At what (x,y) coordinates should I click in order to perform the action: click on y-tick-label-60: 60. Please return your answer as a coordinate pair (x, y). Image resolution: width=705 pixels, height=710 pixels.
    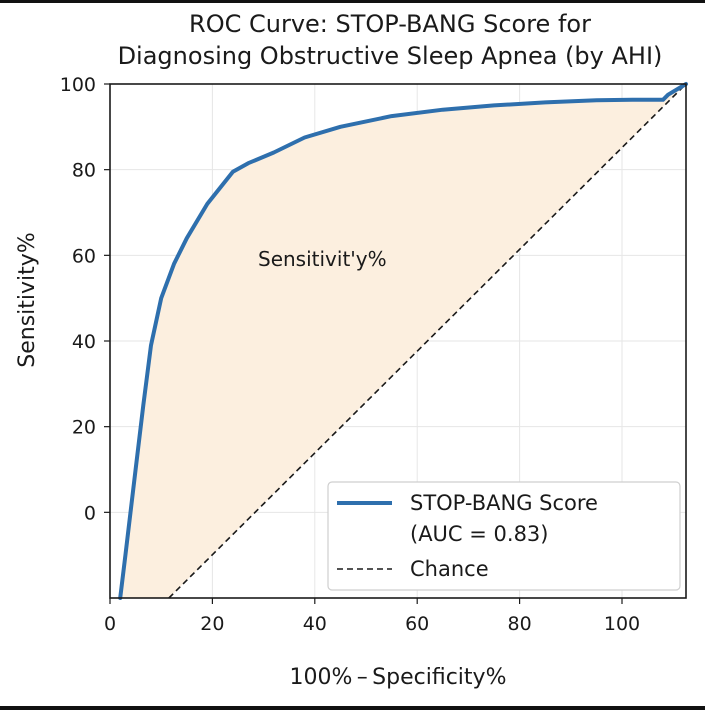
    Looking at the image, I should click on (84, 256).